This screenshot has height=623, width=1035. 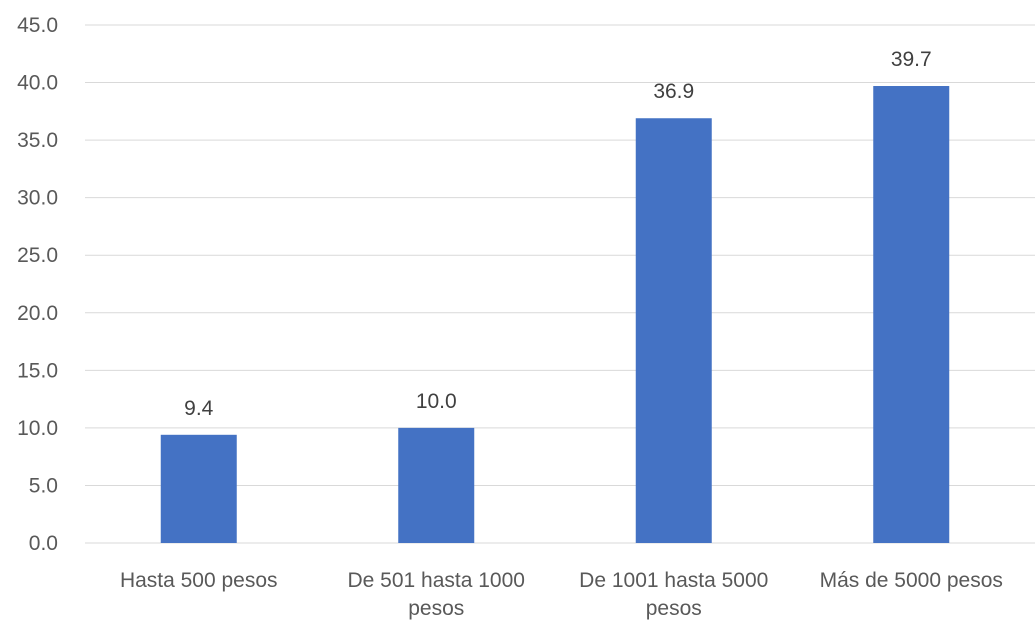 I want to click on y-tick-label: 10.0, so click(x=37, y=428).